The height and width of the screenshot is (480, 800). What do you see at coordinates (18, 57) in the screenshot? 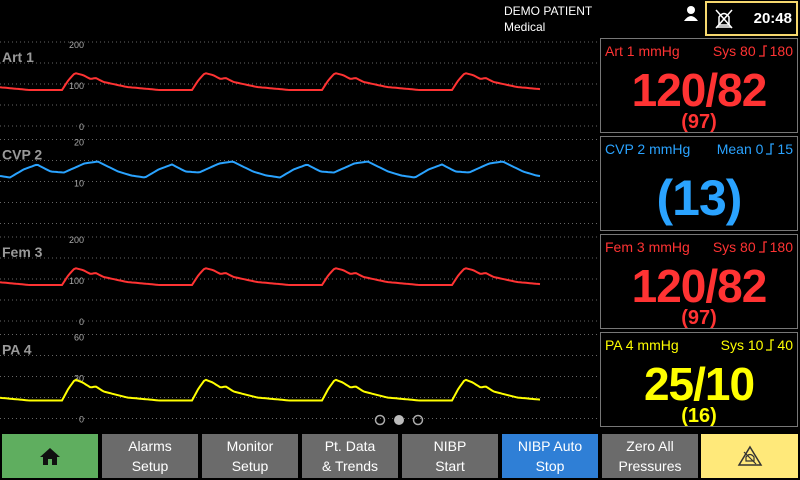
I see `wave-label: Art 1` at bounding box center [18, 57].